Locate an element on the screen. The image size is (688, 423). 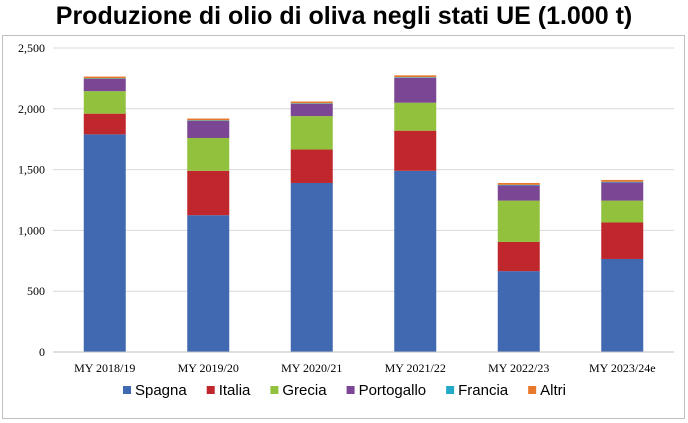
legend: Spagna Italia Grecia Portogallo Francia Altri is located at coordinates (344, 390).